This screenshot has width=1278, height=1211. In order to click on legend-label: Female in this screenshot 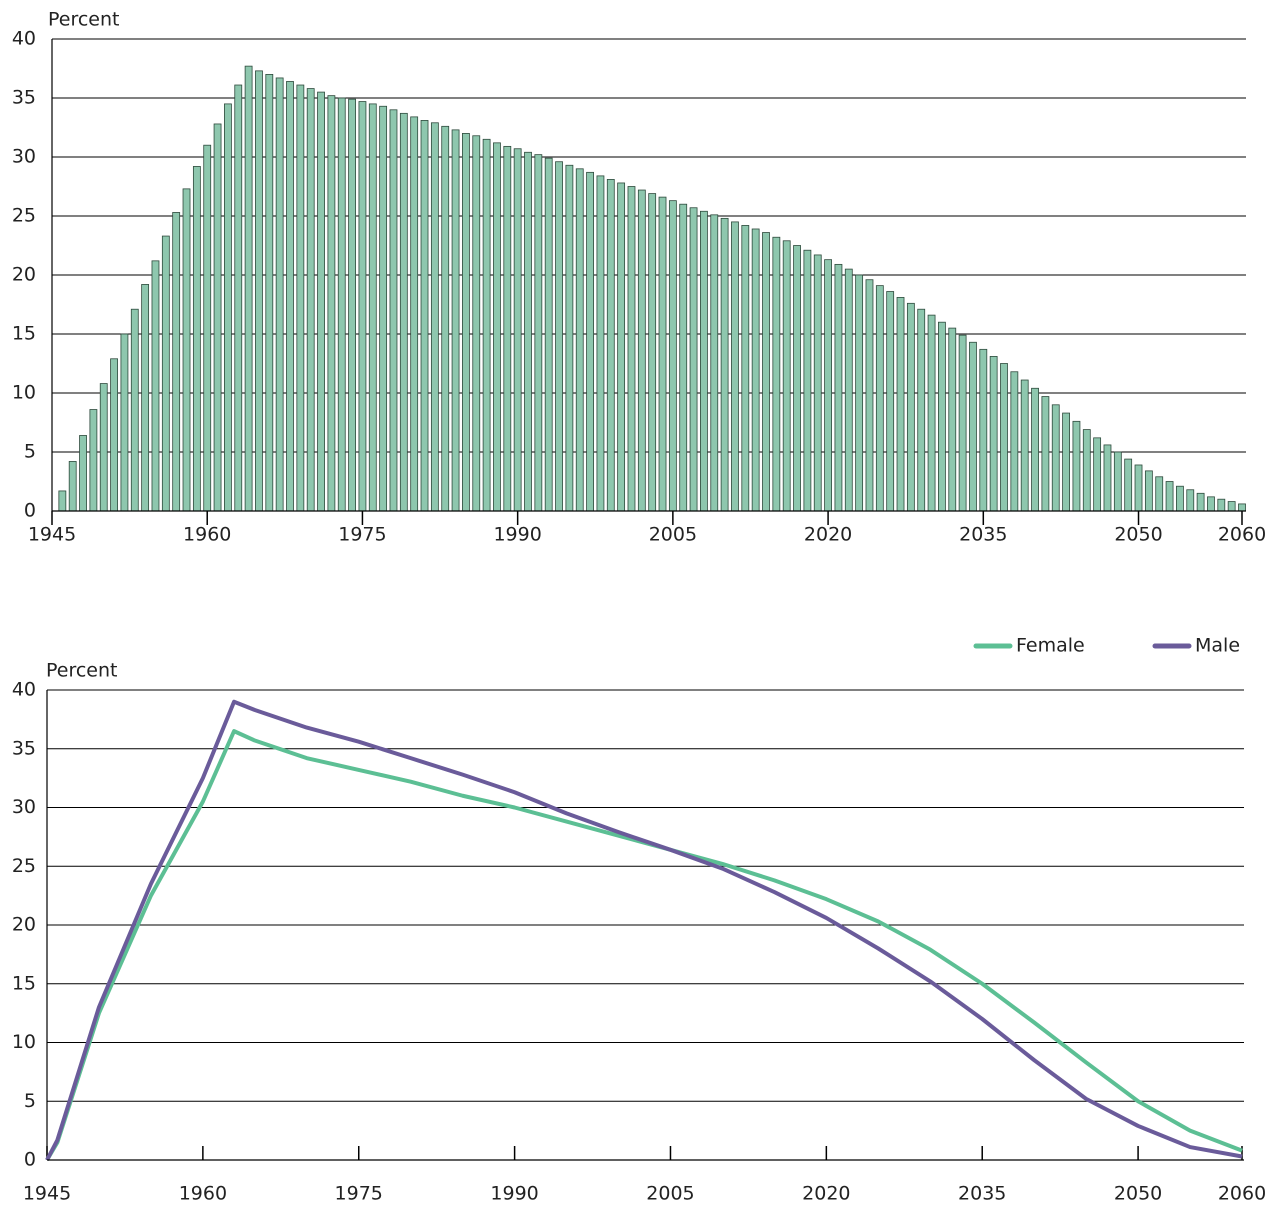, I will do `click(1050, 646)`.